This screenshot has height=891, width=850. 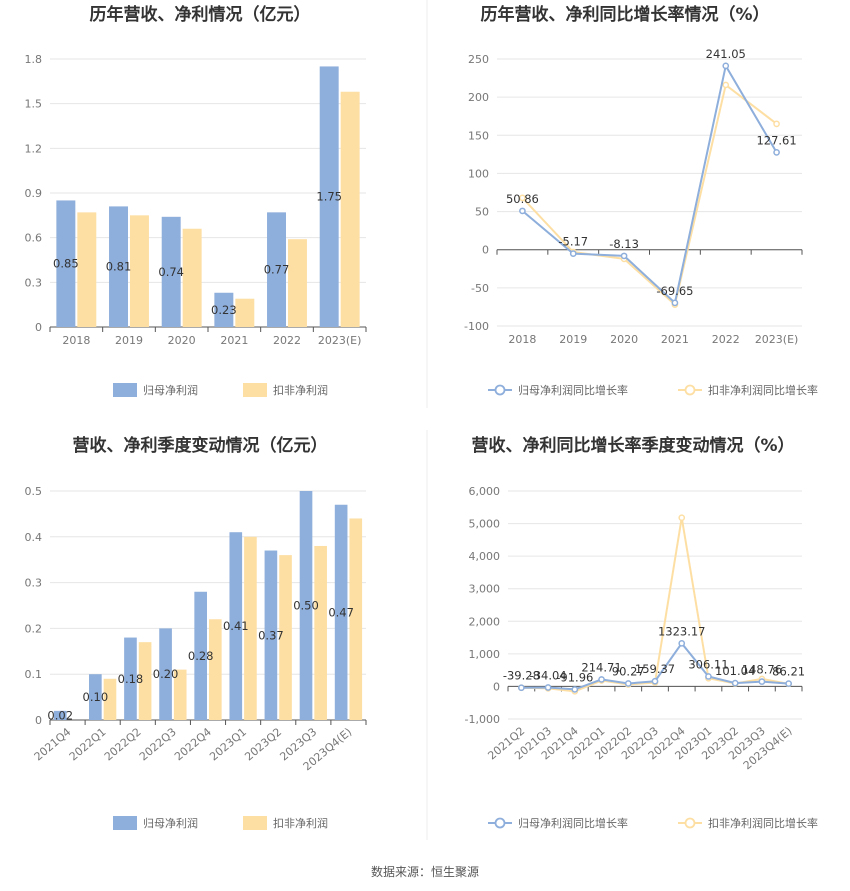 I want to click on y-tick-label: 0.1, so click(x=34, y=674).